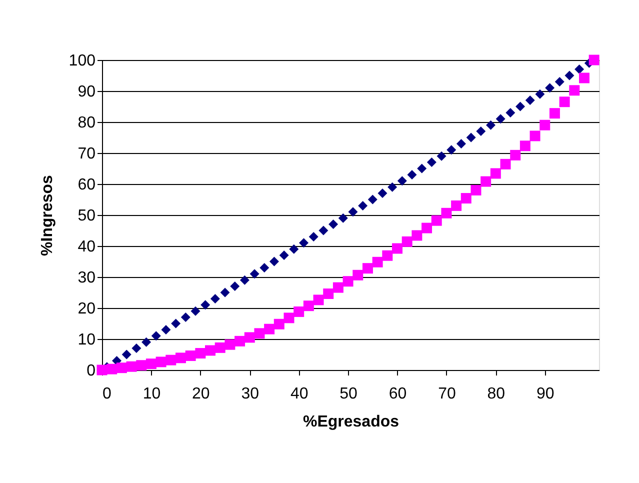 This screenshot has height=483, width=639. Describe the element at coordinates (47, 215) in the screenshot. I see `y-axis-title: %Ingresos` at that location.